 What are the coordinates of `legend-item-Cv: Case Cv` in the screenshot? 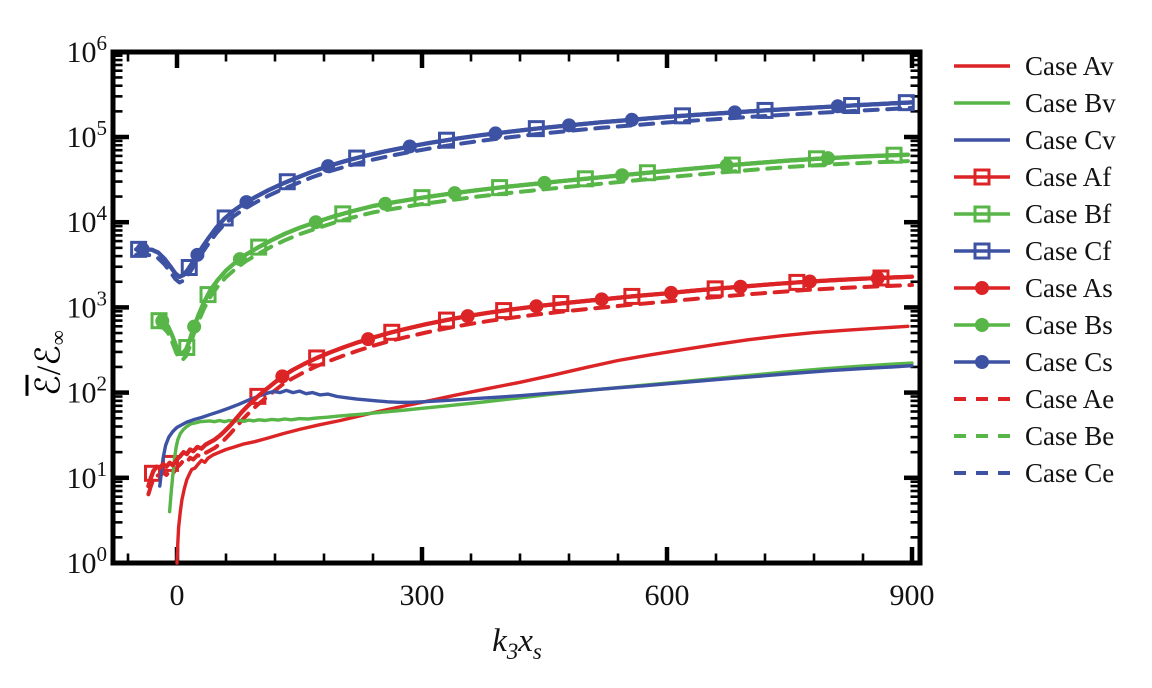 It's located at (1052, 139).